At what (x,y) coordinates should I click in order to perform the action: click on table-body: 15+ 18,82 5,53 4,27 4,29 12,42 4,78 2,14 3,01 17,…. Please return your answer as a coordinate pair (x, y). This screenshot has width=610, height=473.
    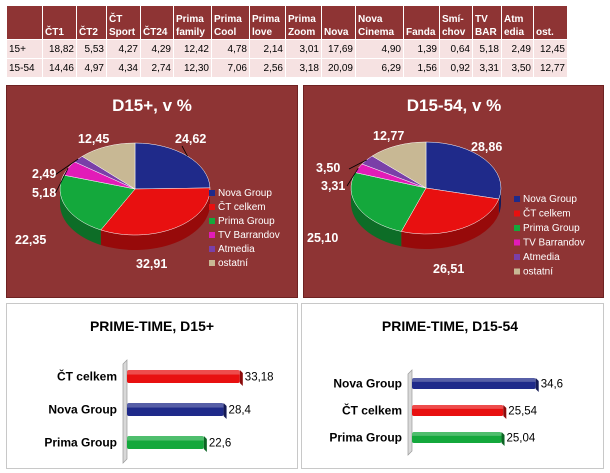
    Looking at the image, I should click on (287, 58).